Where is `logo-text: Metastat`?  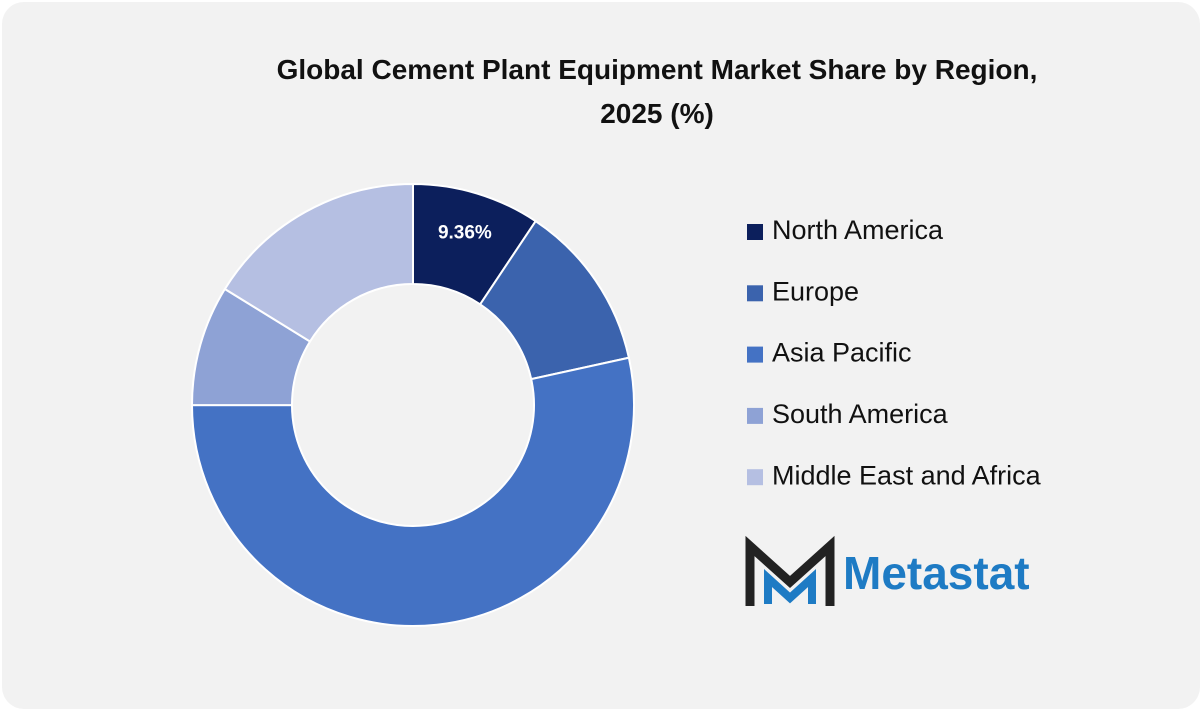 logo-text: Metastat is located at coordinates (936, 573).